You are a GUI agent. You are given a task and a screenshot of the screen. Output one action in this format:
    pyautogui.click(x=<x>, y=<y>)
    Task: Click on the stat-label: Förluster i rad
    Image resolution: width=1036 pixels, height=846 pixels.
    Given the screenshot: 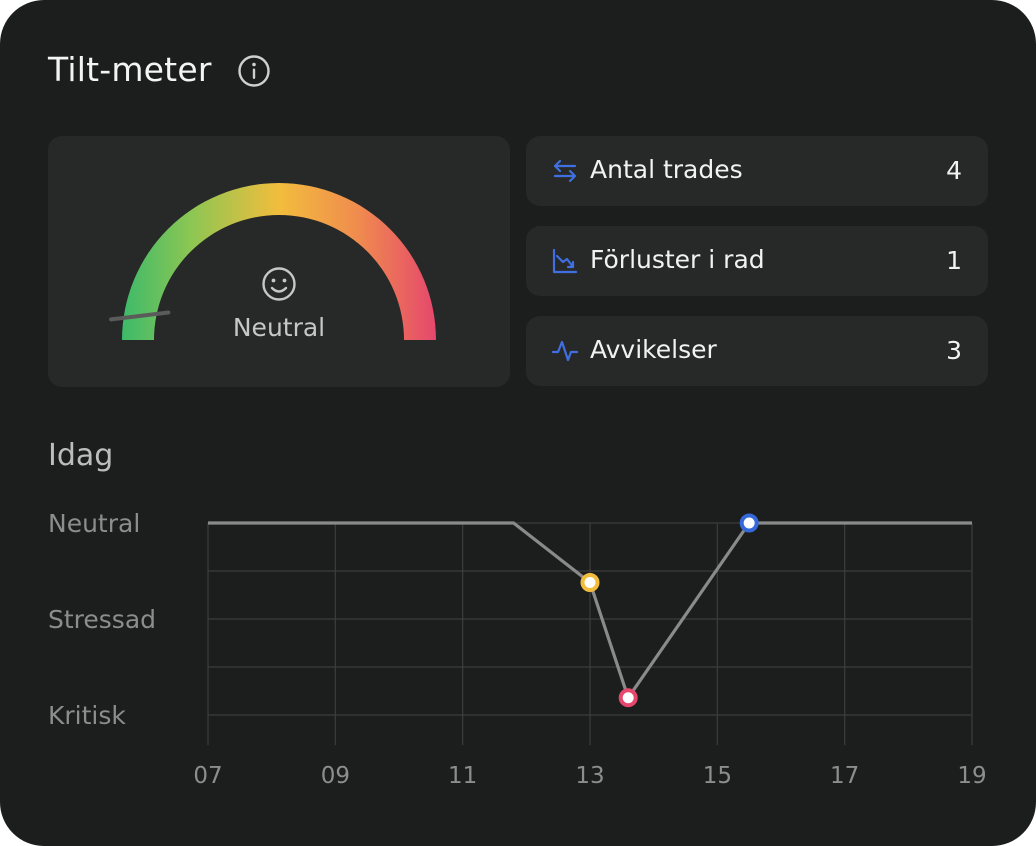 What is the action you would take?
    pyautogui.click(x=677, y=259)
    